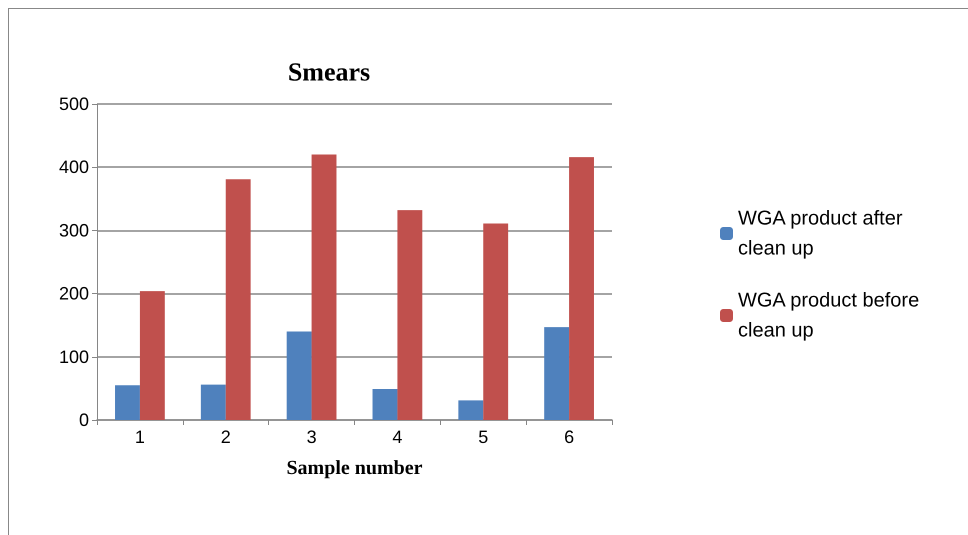  Describe the element at coordinates (397, 437) in the screenshot. I see `x-tick-label: 4` at that location.